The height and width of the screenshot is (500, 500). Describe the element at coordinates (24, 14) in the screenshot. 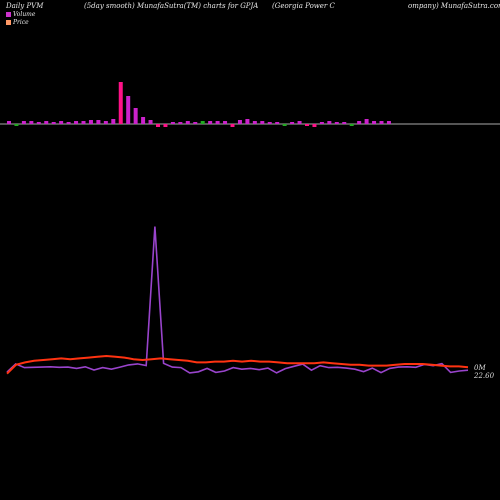

I see `legend-volume-label: Volume` at that location.